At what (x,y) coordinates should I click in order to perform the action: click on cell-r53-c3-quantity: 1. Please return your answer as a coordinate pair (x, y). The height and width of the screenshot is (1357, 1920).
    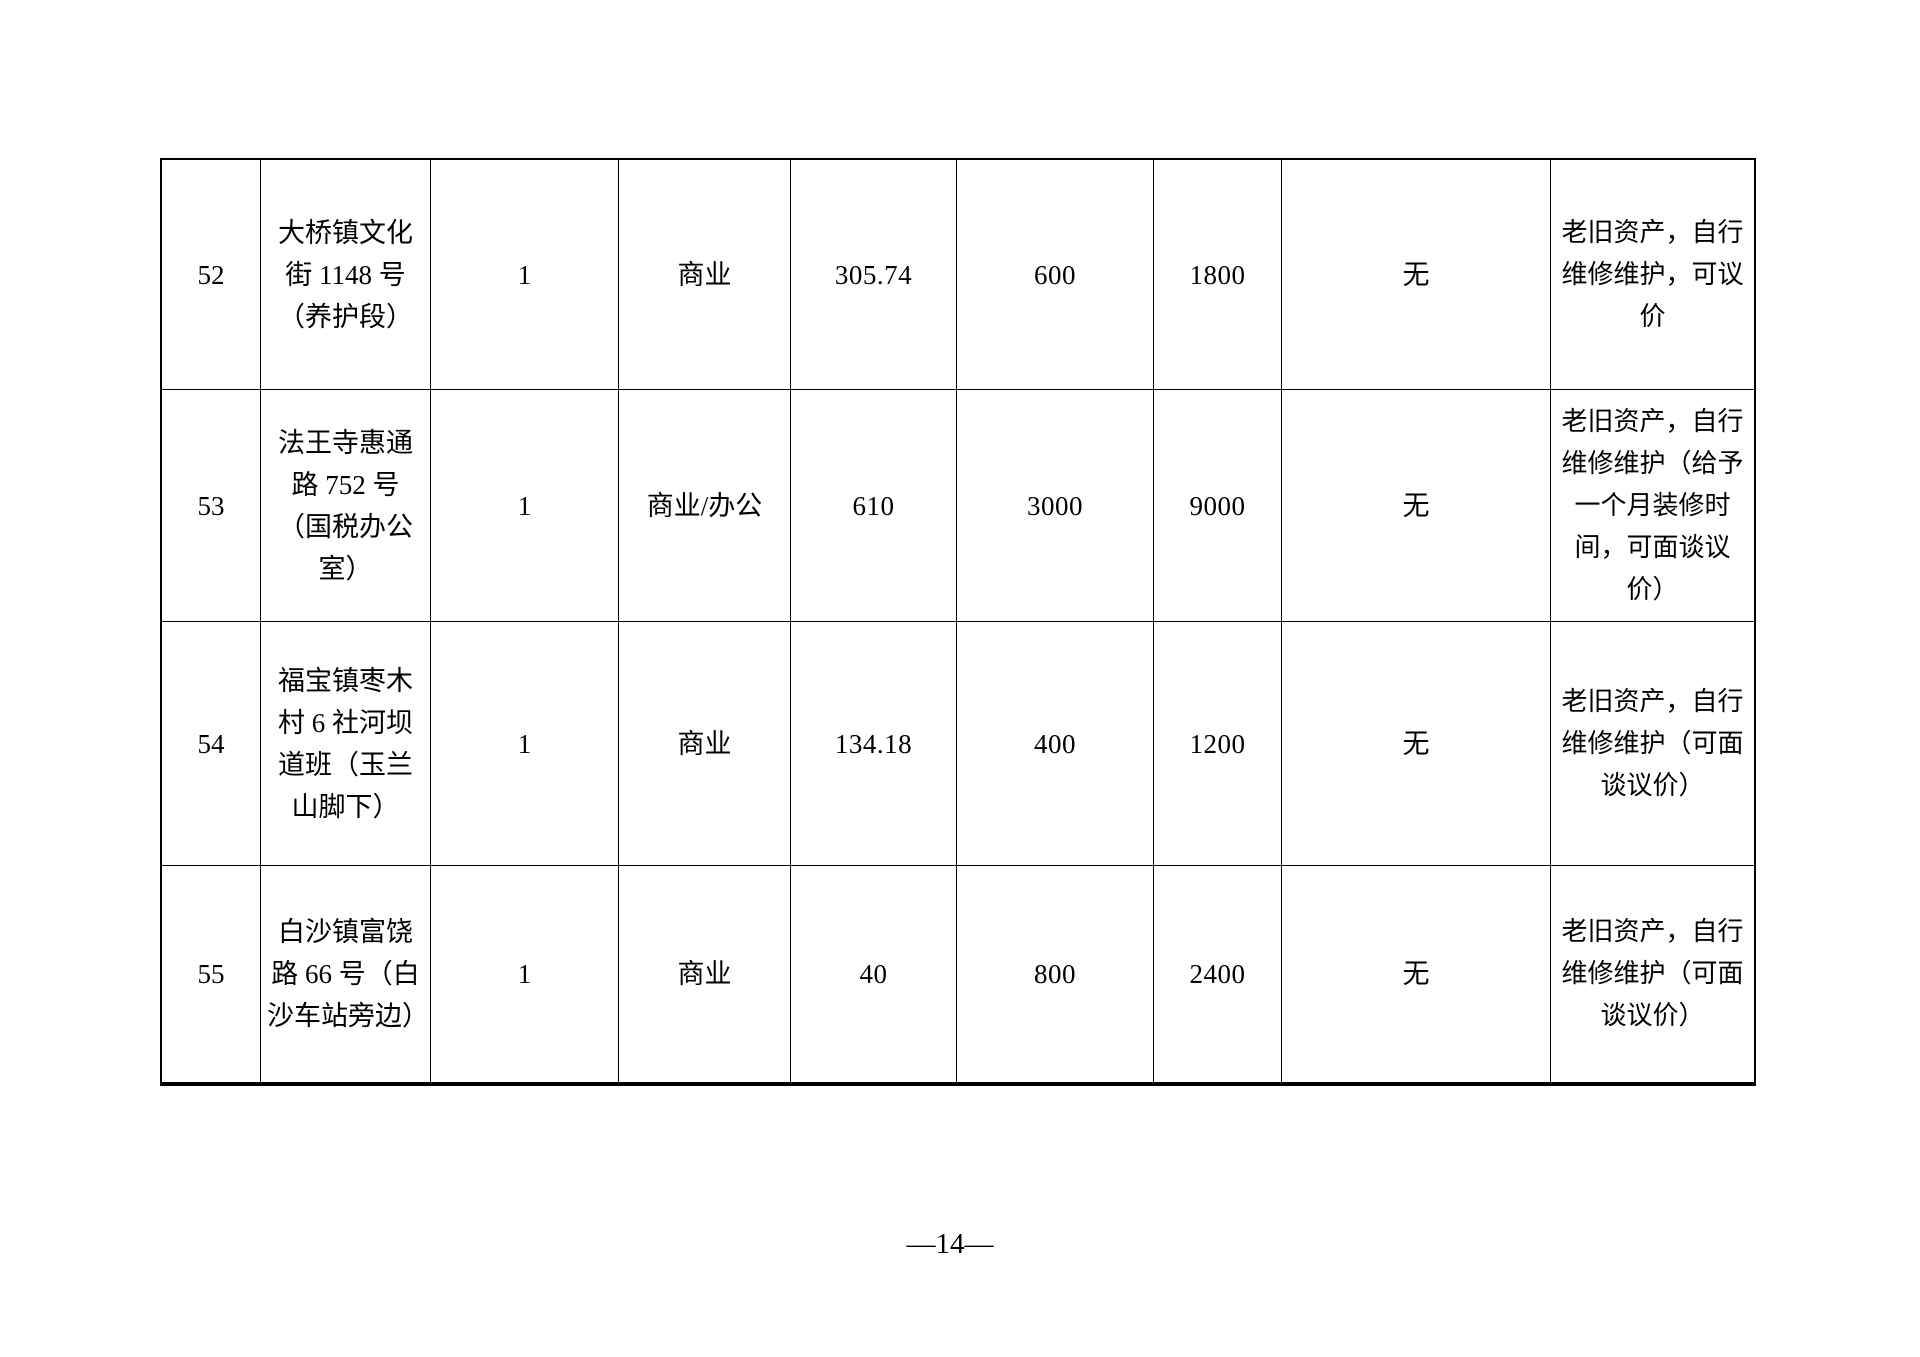
    Looking at the image, I should click on (525, 506).